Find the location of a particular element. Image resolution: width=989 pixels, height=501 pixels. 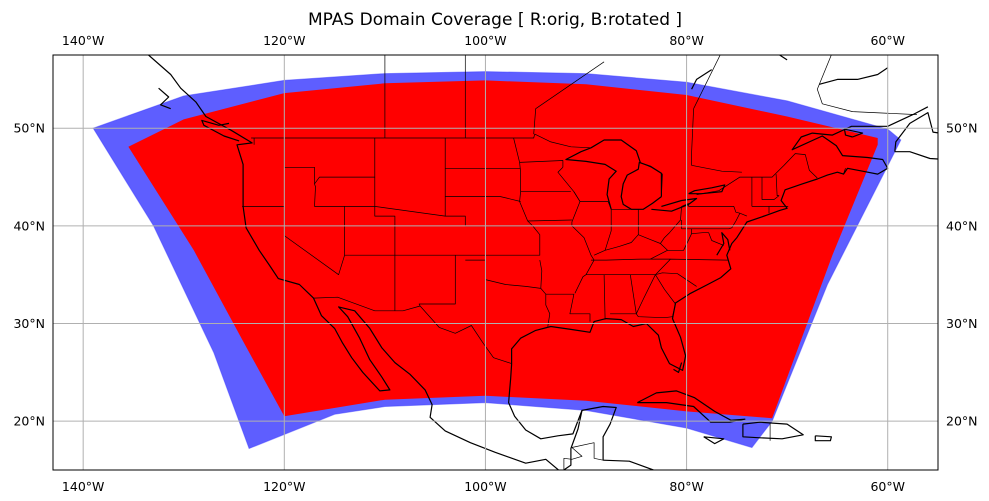

lon-tick-label-bottom: 60°W is located at coordinates (887, 486).